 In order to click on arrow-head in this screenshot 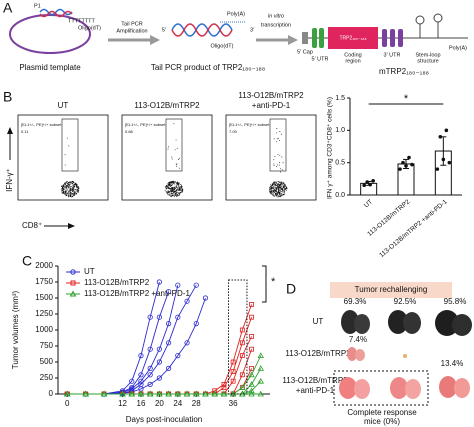, I will do `click(10, 130)`.